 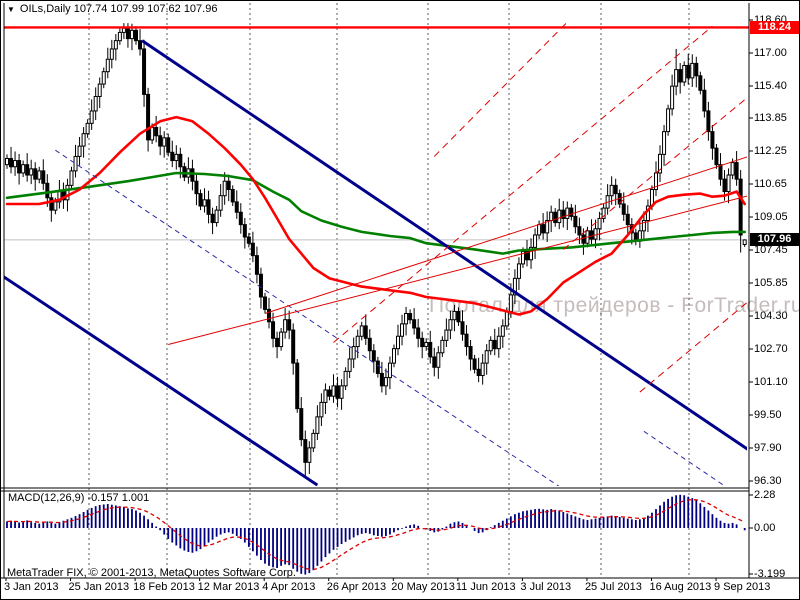 I want to click on chart-title-bar: ▼ OILs,Daily 107.74 107.99 107.62 107.96, so click(x=112, y=9).